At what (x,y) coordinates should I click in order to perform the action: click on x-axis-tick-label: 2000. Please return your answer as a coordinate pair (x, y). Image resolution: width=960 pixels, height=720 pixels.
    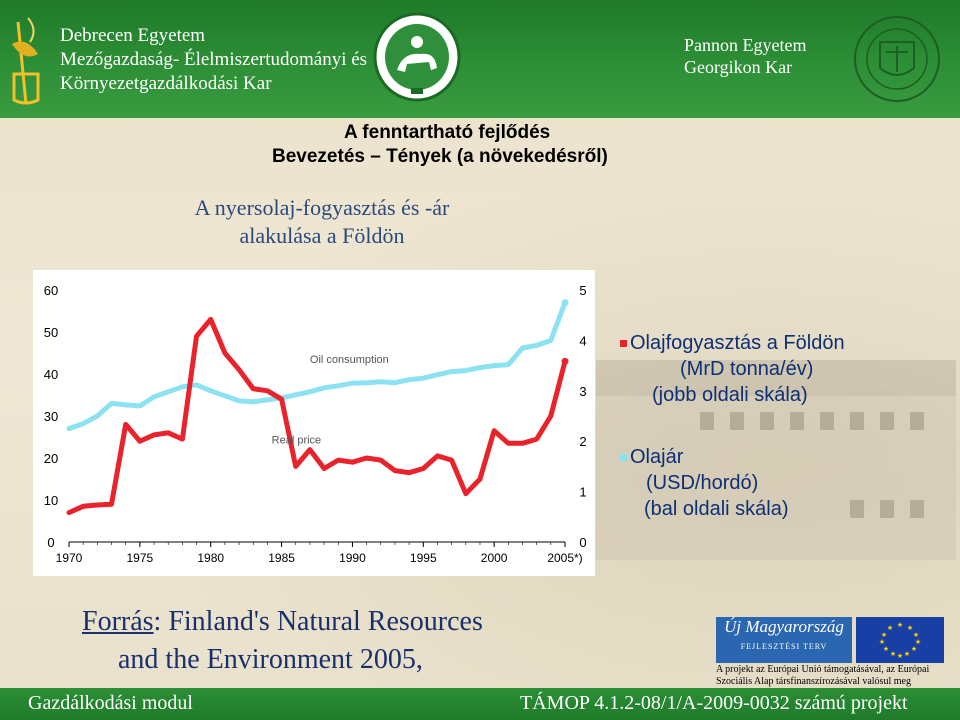
    Looking at the image, I should click on (494, 558).